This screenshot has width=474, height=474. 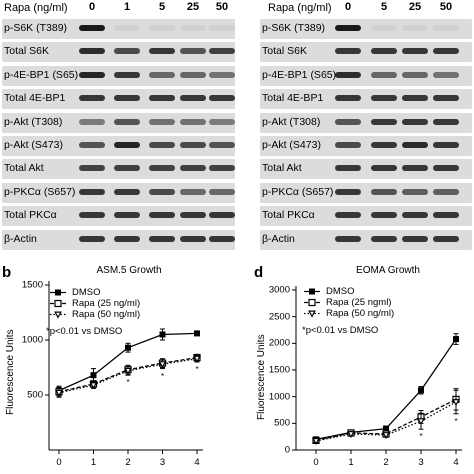 What do you see at coordinates (357, 76) in the screenshot?
I see `blot-row: p-4E-BP1 (S65)` at bounding box center [357, 76].